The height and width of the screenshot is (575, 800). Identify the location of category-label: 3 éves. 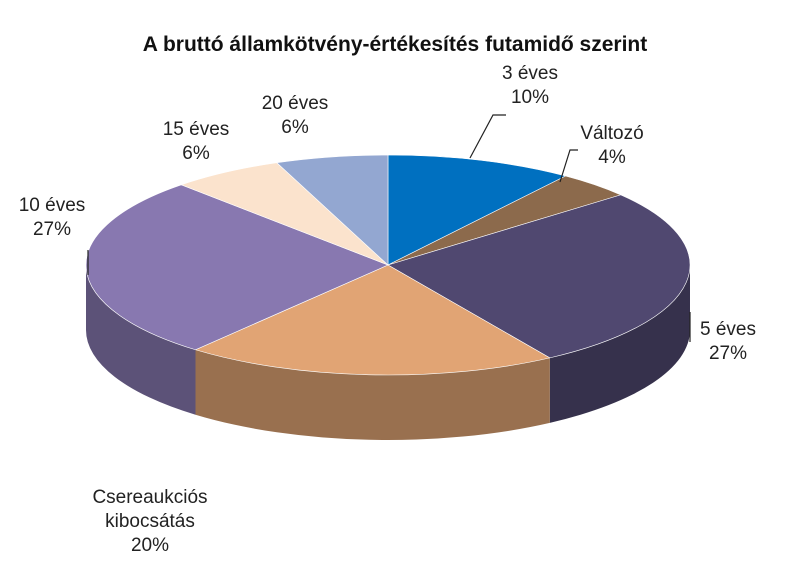
(530, 73).